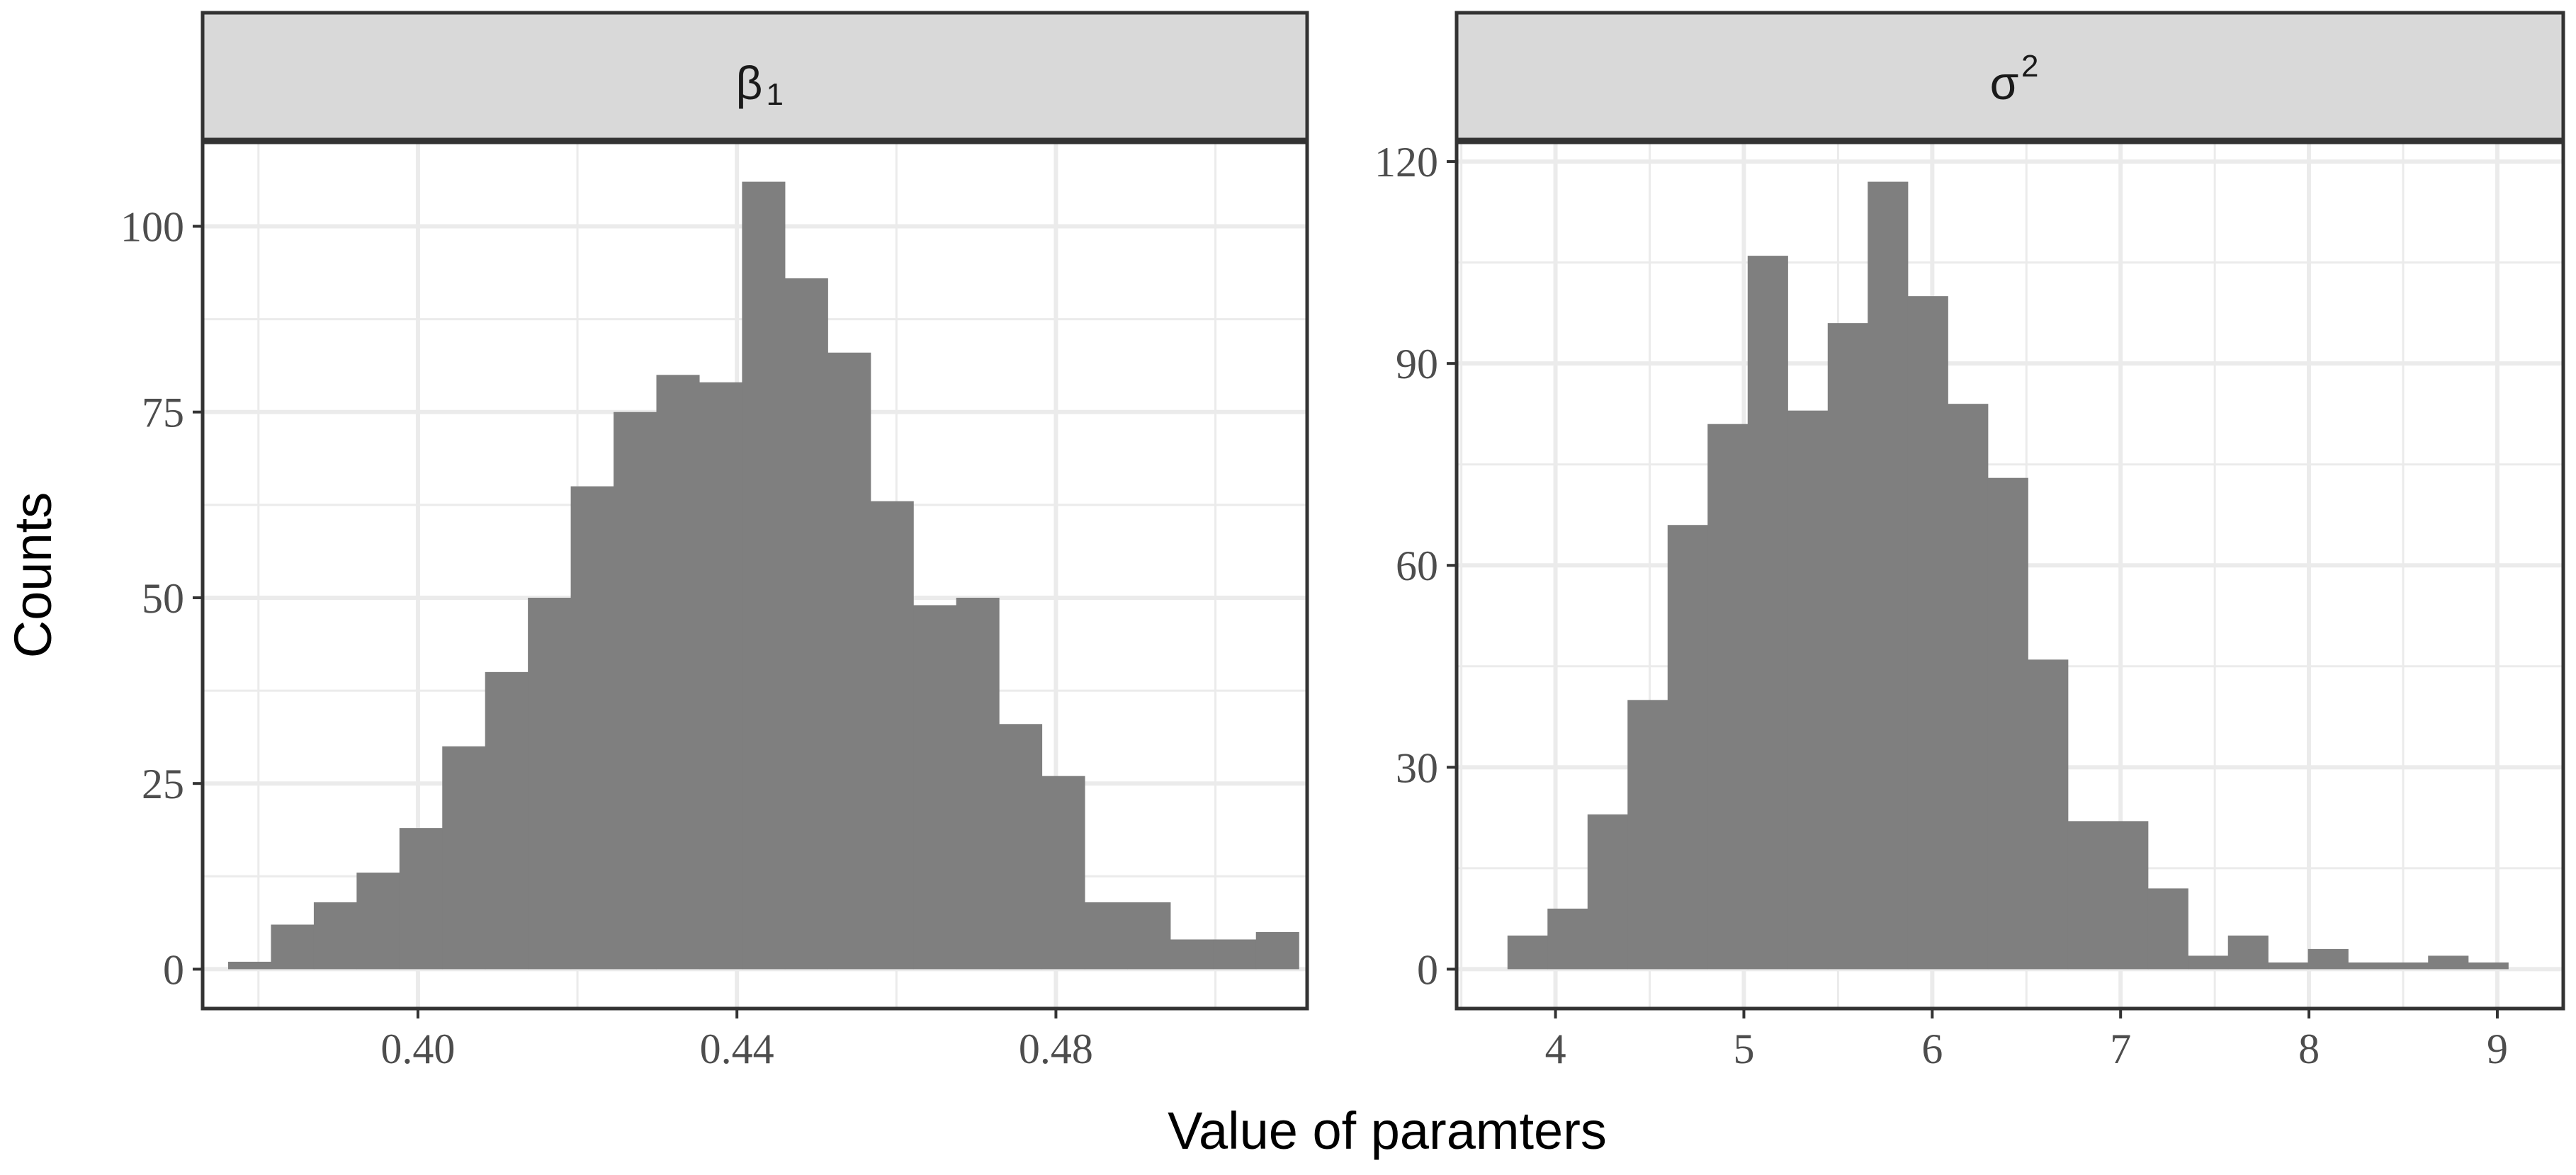 This screenshot has height=1175, width=2576. What do you see at coordinates (33, 575) in the screenshot?
I see `y-axis-title: Counts` at bounding box center [33, 575].